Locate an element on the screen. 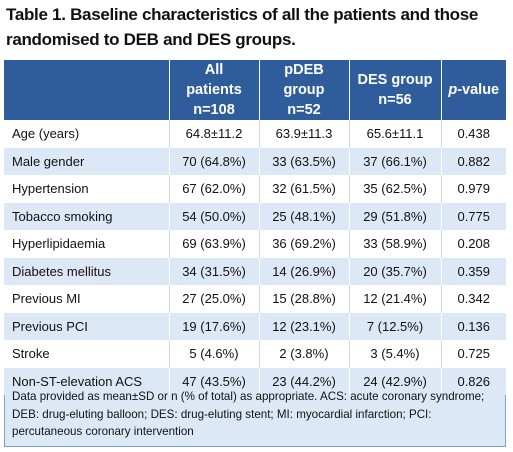 This screenshot has width=513, height=452. cell-pdeb: 32 (61.5%) is located at coordinates (304, 189).